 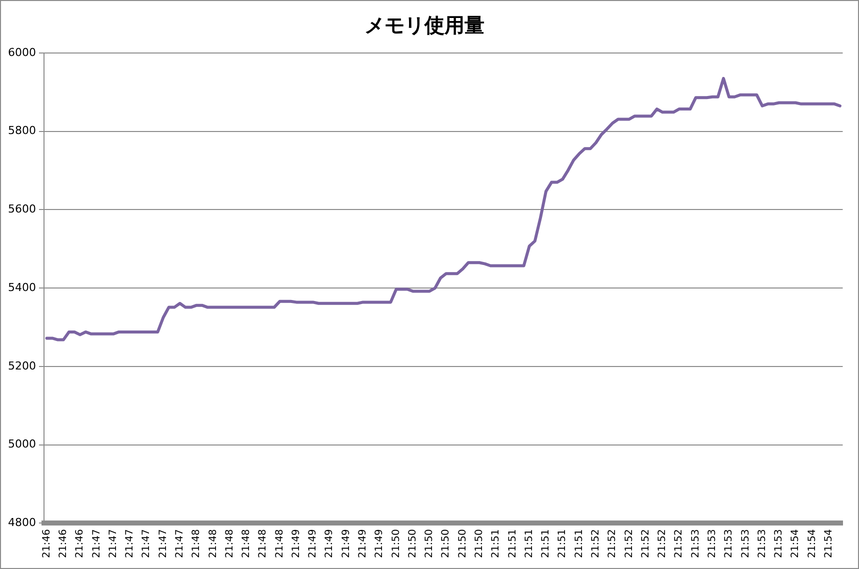 I want to click on y-tick-label: 4800, so click(x=22, y=523).